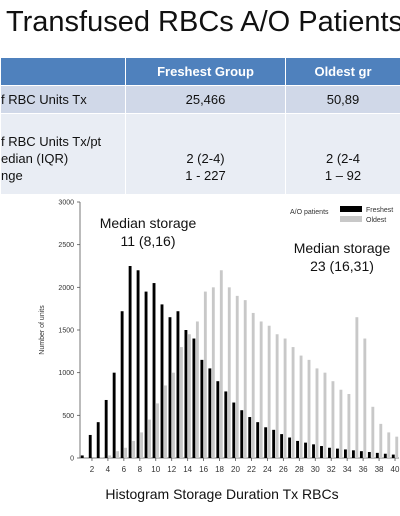  I want to click on x-tick-label: 2, so click(92, 469).